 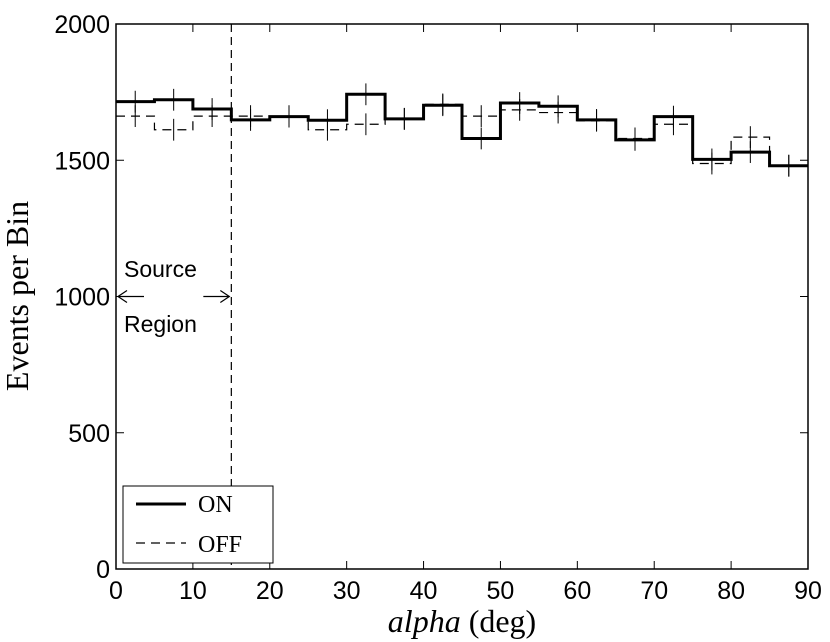 I want to click on y-tick-label: 0, so click(x=103, y=570).